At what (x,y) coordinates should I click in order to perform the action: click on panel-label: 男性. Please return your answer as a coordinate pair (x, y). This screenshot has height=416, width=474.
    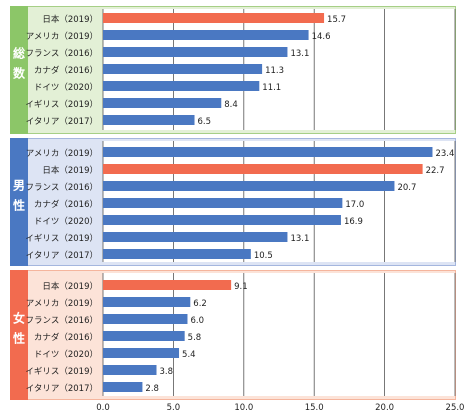
    Looking at the image, I should click on (18, 196).